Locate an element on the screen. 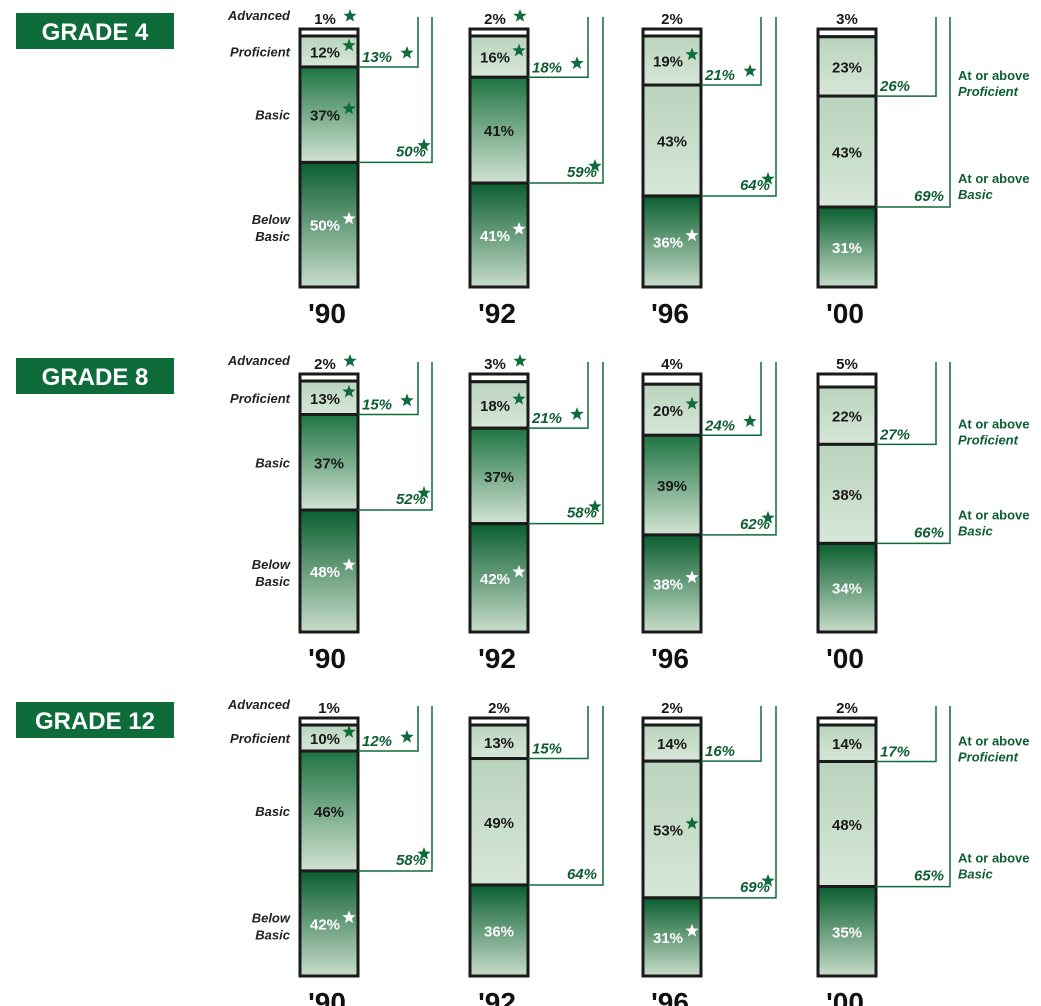 The width and height of the screenshot is (1041, 1006). basic-value-label: 49% is located at coordinates (499, 823).